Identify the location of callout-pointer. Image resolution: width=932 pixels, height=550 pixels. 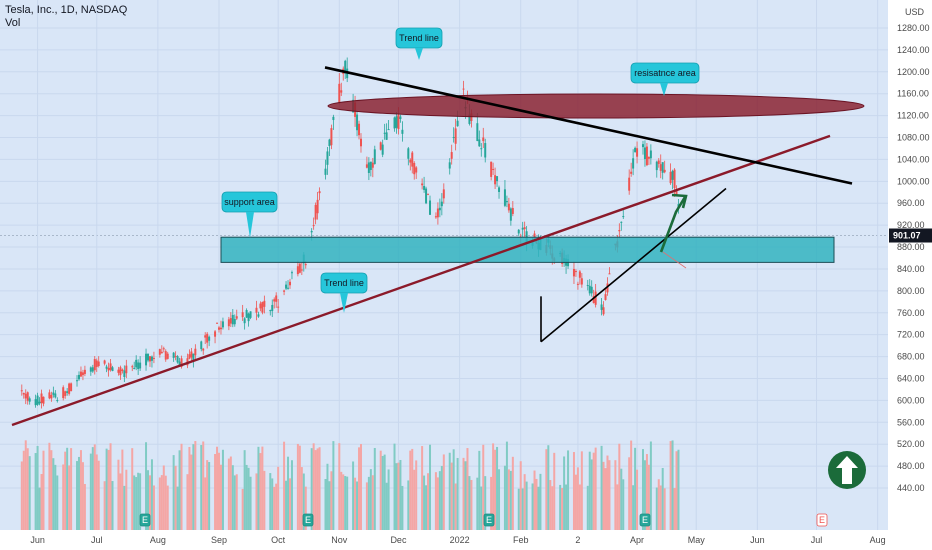
(664, 89).